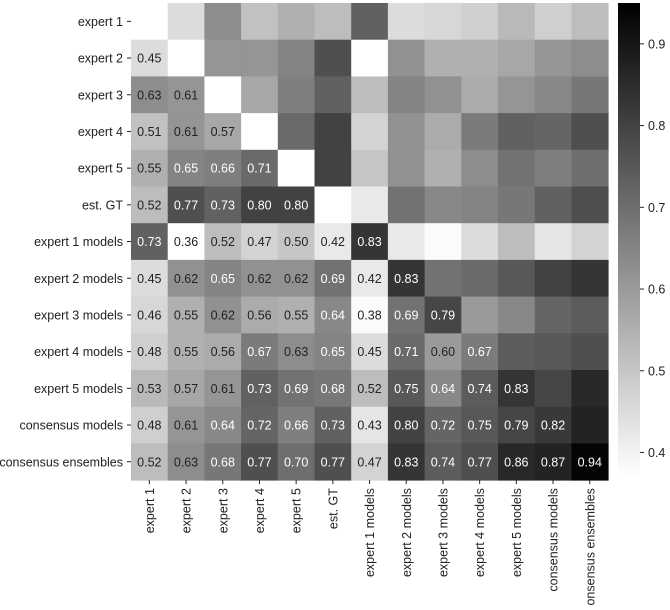 This screenshot has height=610, width=670. I want to click on cell-value-label: 0.45, so click(149, 279).